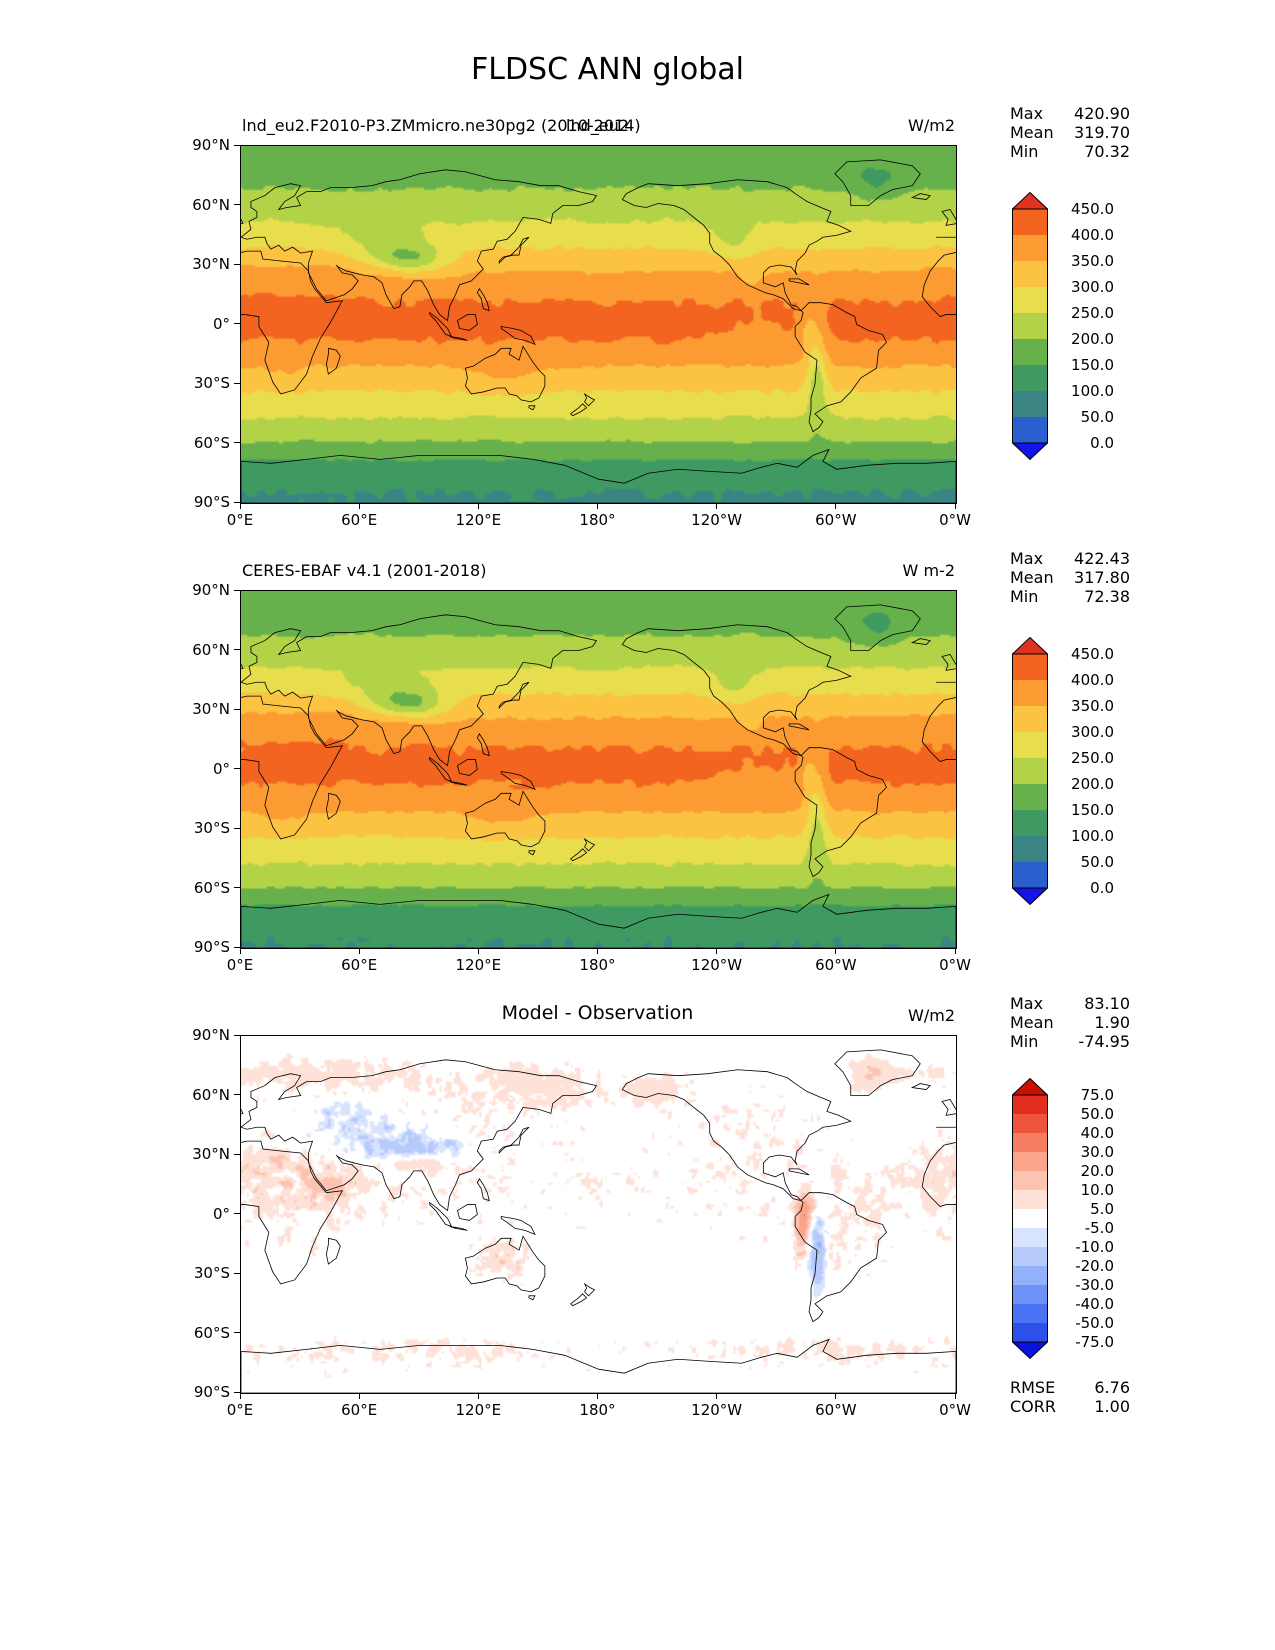  Describe the element at coordinates (1097, 862) in the screenshot. I see `colorbar-tick-label: 50.0` at that location.